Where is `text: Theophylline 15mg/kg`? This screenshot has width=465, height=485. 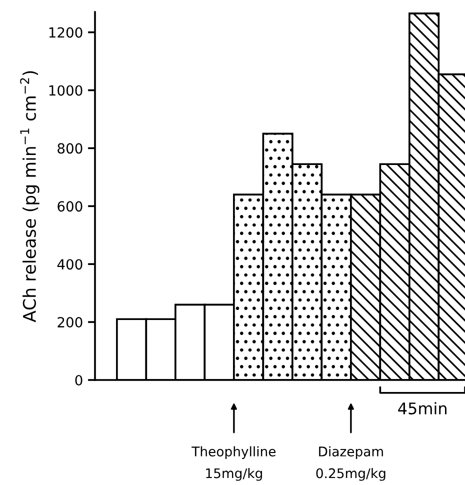
text: Theophylline 15mg/kg is located at coordinates (234, 463).